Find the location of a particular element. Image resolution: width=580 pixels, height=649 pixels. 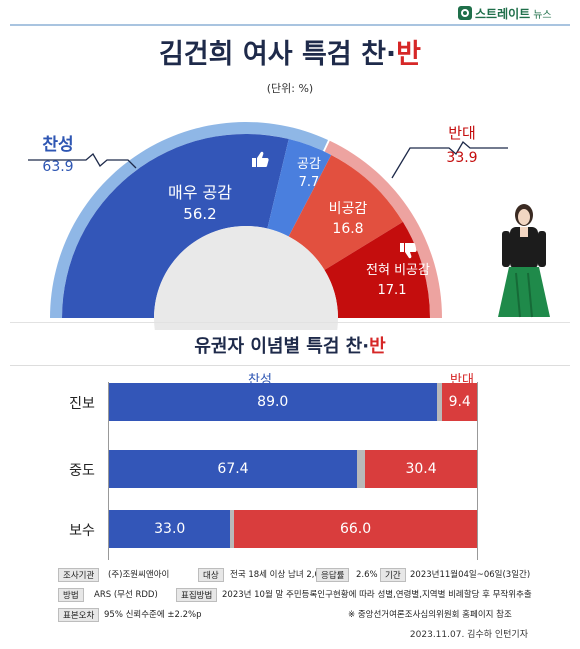

footer-method: ARS (무선 RDD) is located at coordinates (126, 595).